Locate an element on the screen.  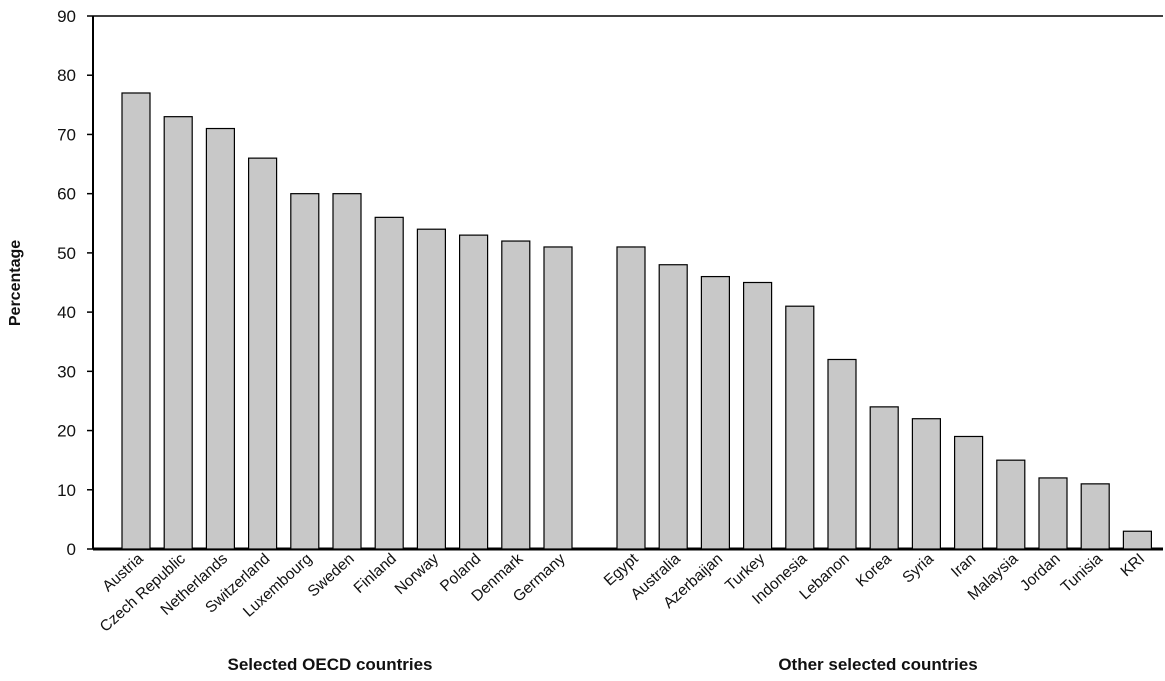
y-tick-label: 60 is located at coordinates (66, 194).